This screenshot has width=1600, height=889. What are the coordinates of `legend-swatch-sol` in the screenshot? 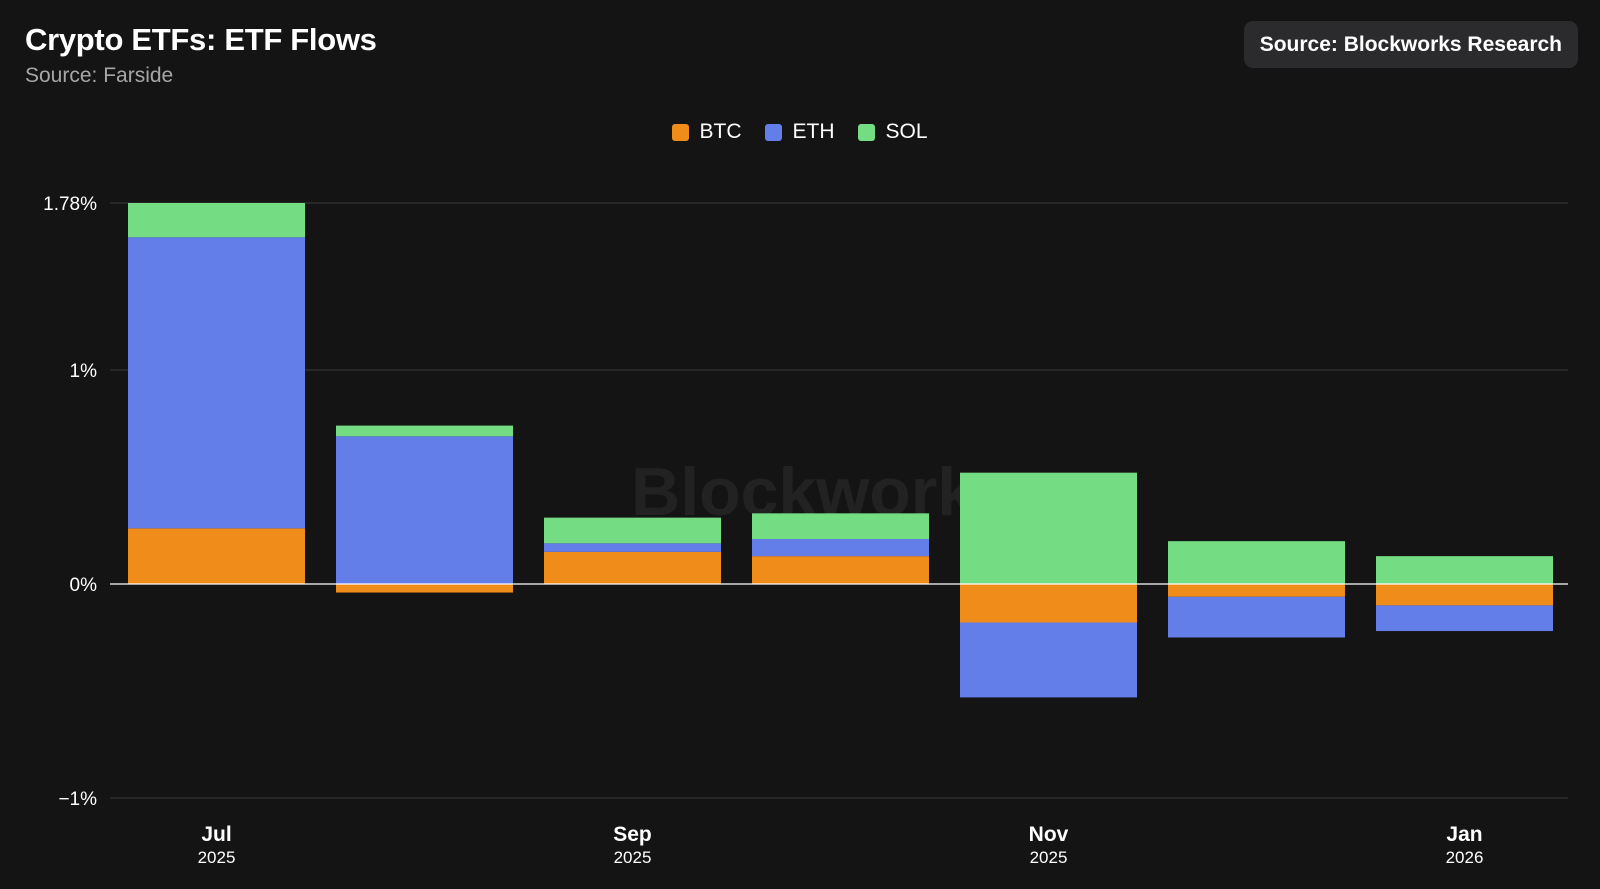 It's located at (867, 132).